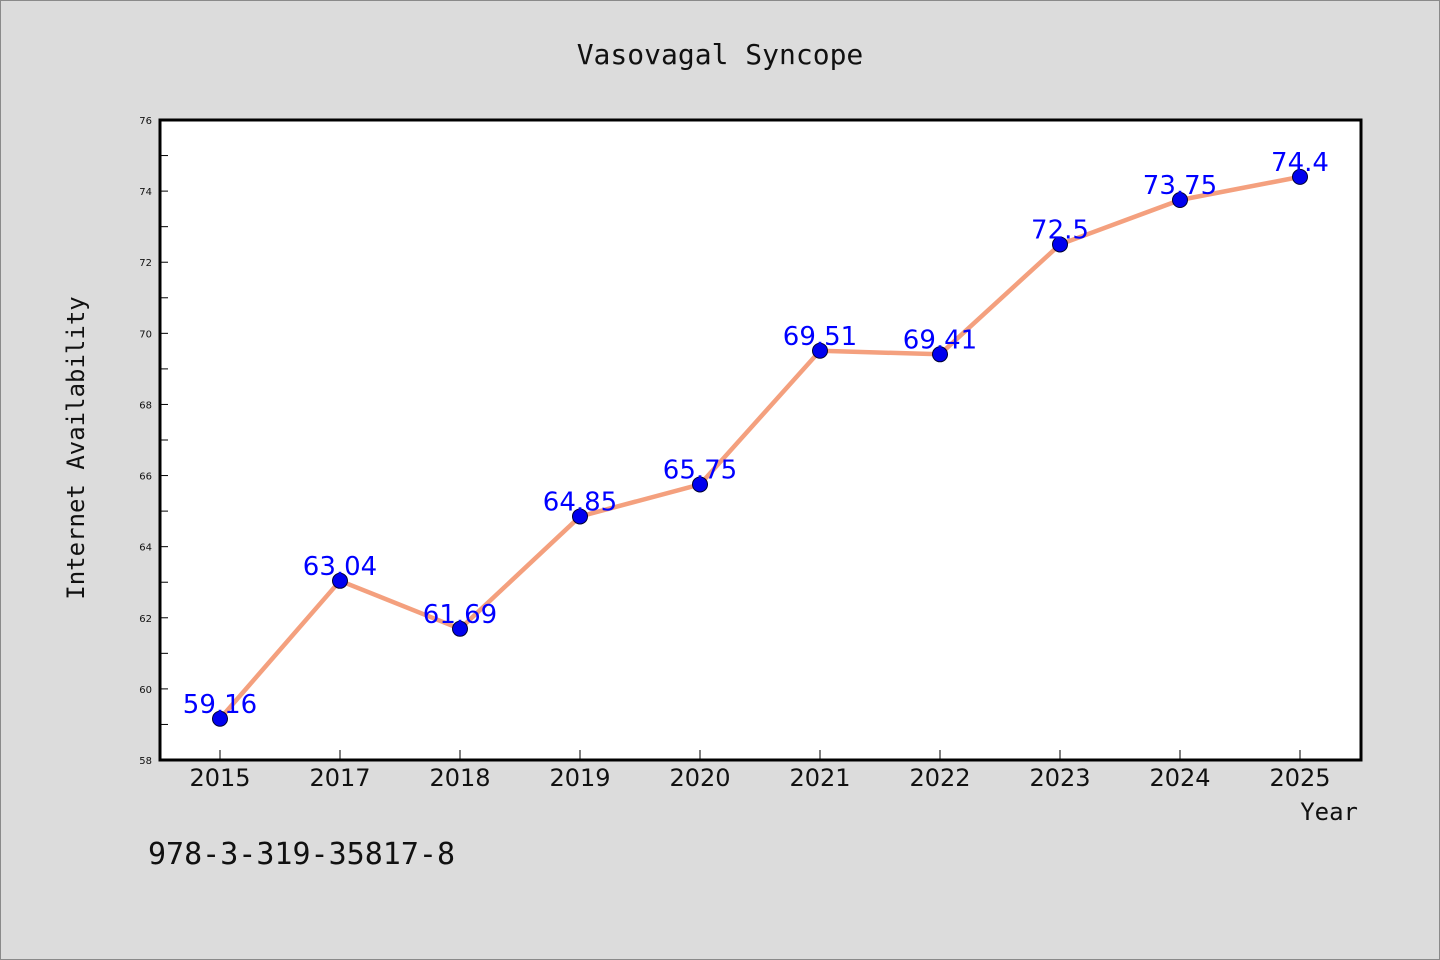  Describe the element at coordinates (145, 334) in the screenshot. I see `y-tick-label: 70` at that location.